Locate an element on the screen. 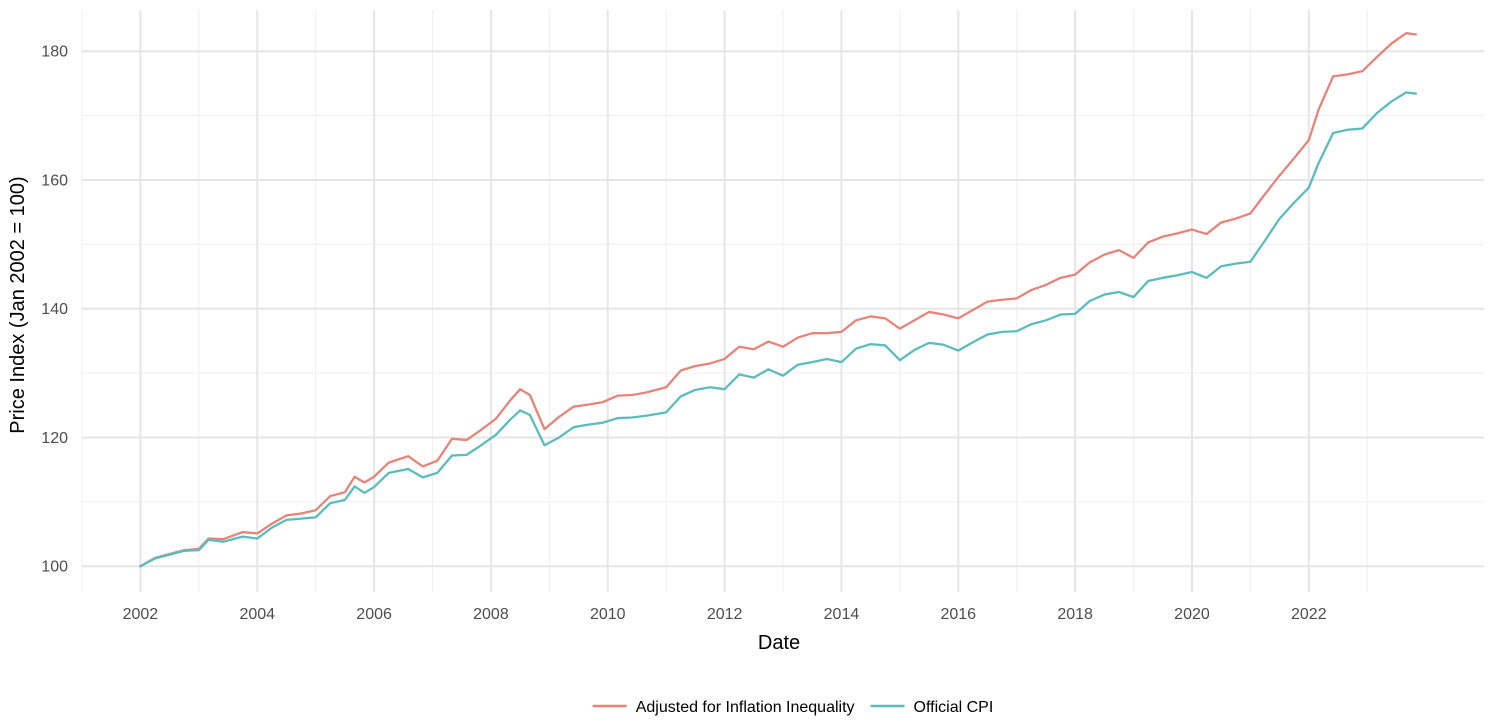  y-tick-label: 140 is located at coordinates (54, 309).